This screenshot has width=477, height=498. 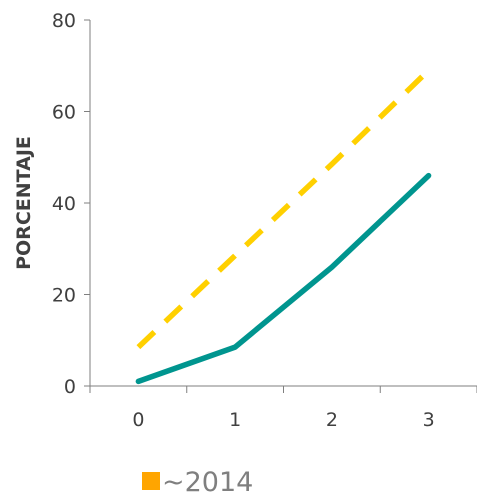 I want to click on x-tick-label: 2, so click(x=332, y=420).